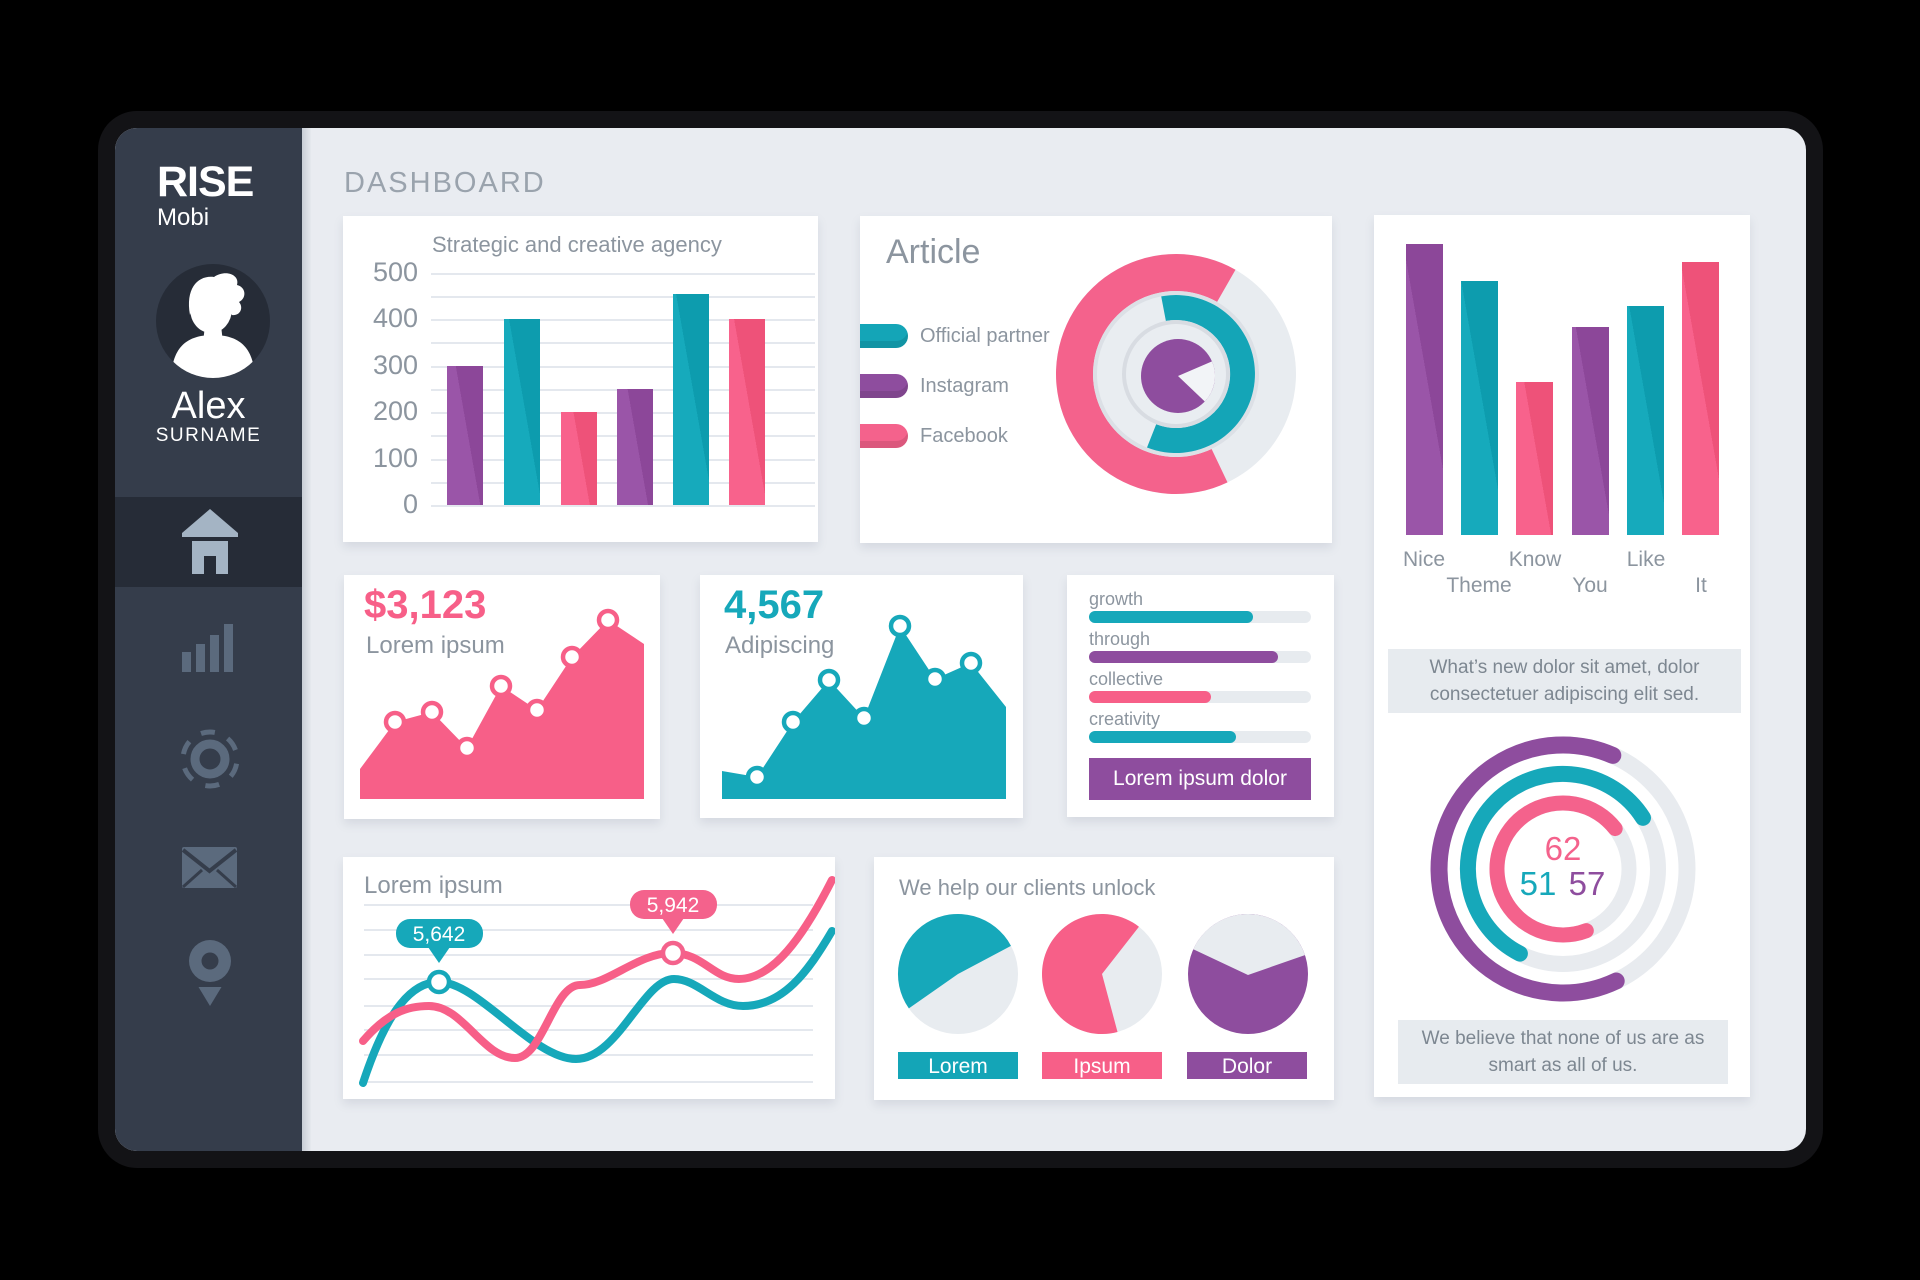  What do you see at coordinates (958, 1066) in the screenshot?
I see `svg-text: Lorem` at bounding box center [958, 1066].